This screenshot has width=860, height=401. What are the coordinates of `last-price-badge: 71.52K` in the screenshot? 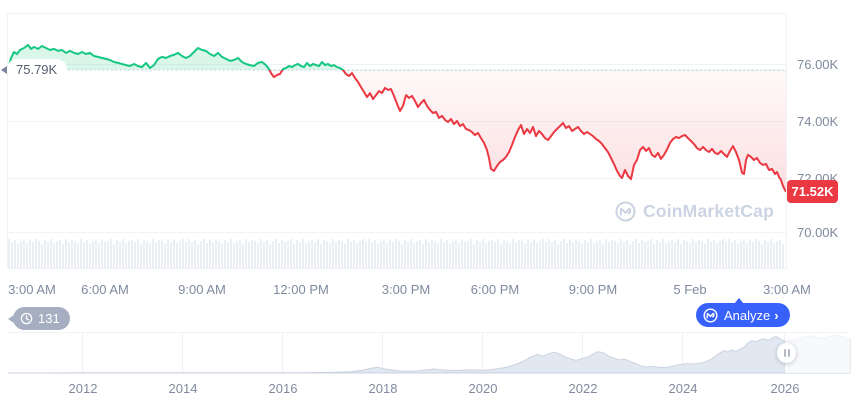 It's located at (812, 192).